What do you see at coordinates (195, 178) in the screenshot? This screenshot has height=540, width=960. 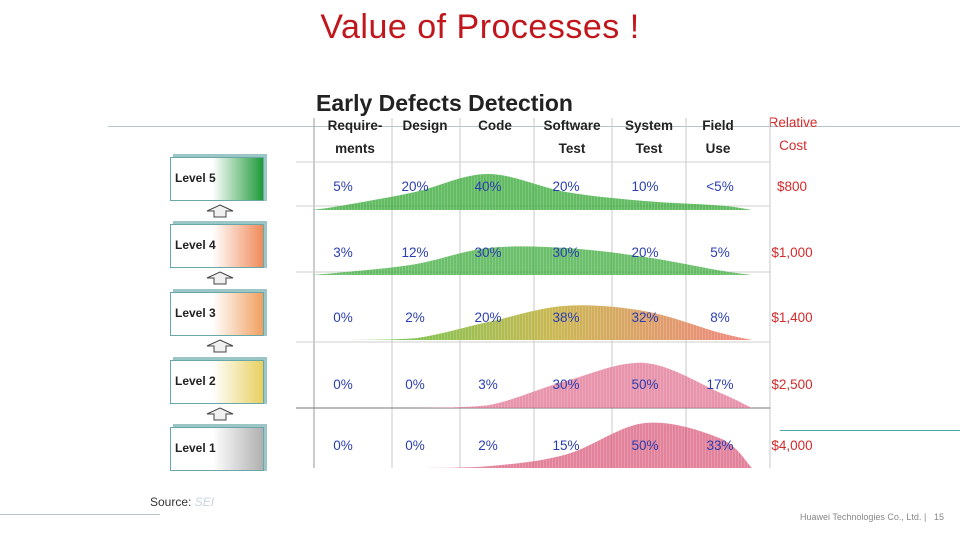 I see `level-label: Level 5` at bounding box center [195, 178].